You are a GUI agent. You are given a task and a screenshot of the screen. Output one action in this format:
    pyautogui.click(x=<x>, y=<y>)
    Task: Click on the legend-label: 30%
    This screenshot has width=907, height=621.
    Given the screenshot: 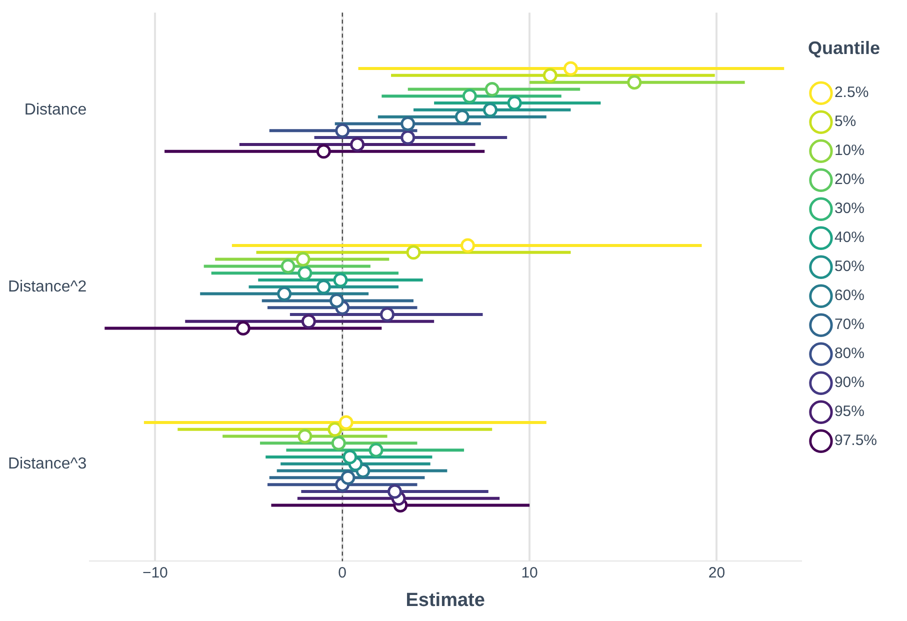 What is the action you would take?
    pyautogui.click(x=849, y=209)
    